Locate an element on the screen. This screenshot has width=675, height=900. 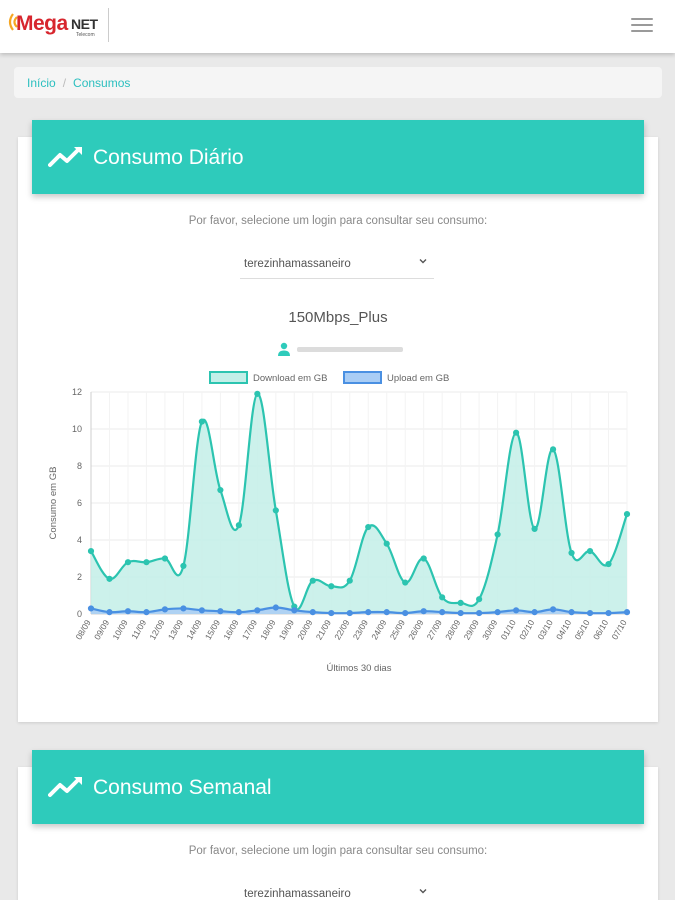
y-tick-label: 0 is located at coordinates (79, 614).